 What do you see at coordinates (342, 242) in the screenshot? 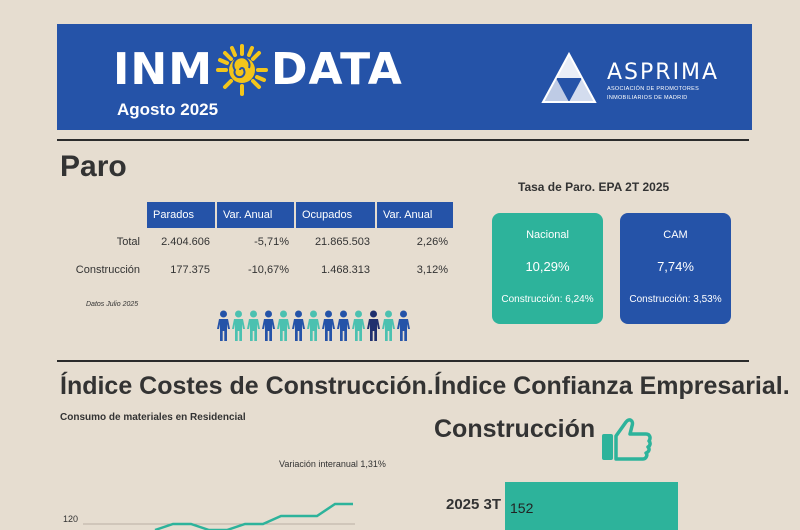
I see `table-cell: 21.865.503` at bounding box center [342, 242].